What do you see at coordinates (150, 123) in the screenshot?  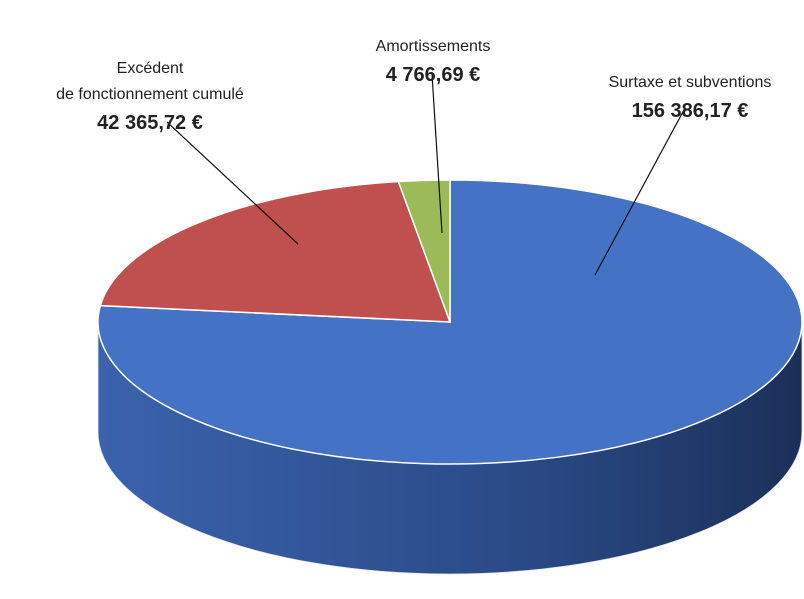 I see `value-label: 42 365,72 €` at bounding box center [150, 123].